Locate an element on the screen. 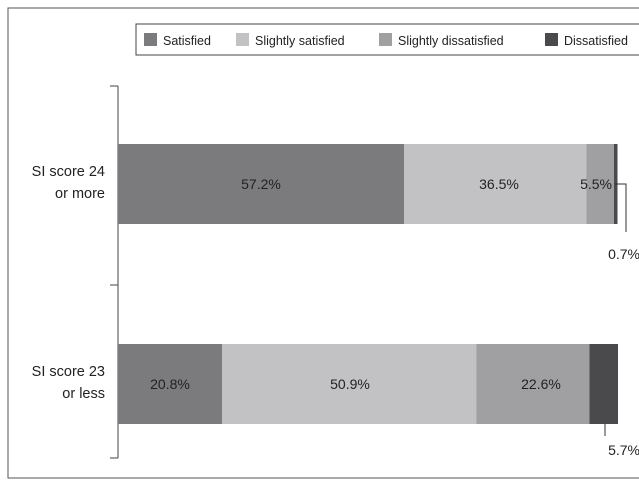  bar-segment-r1-s2 is located at coordinates (533, 384).